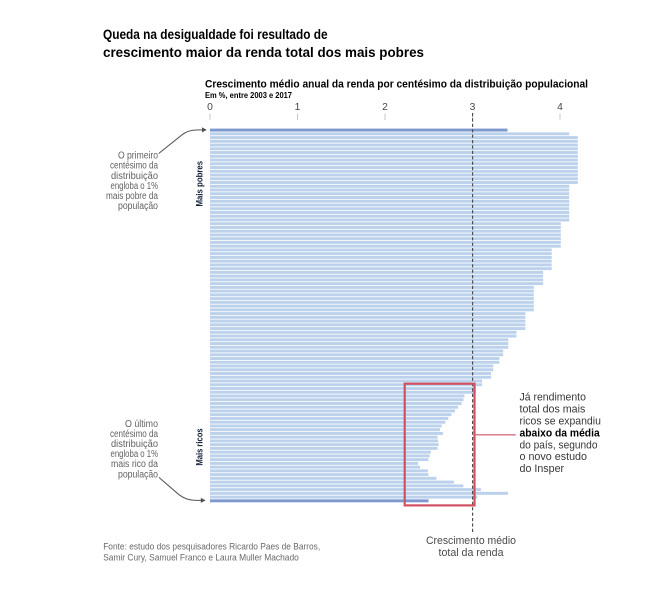  Describe the element at coordinates (210, 107) in the screenshot. I see `svg-text: 0` at that location.